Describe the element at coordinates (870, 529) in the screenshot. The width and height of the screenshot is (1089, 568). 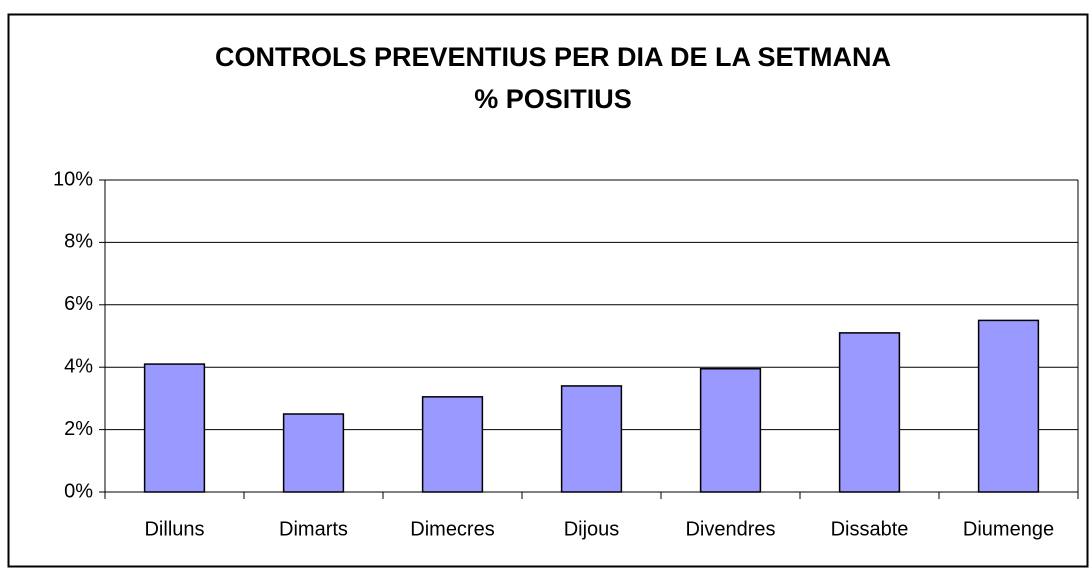
I see `x-tick-label: Dissabte` at that location.